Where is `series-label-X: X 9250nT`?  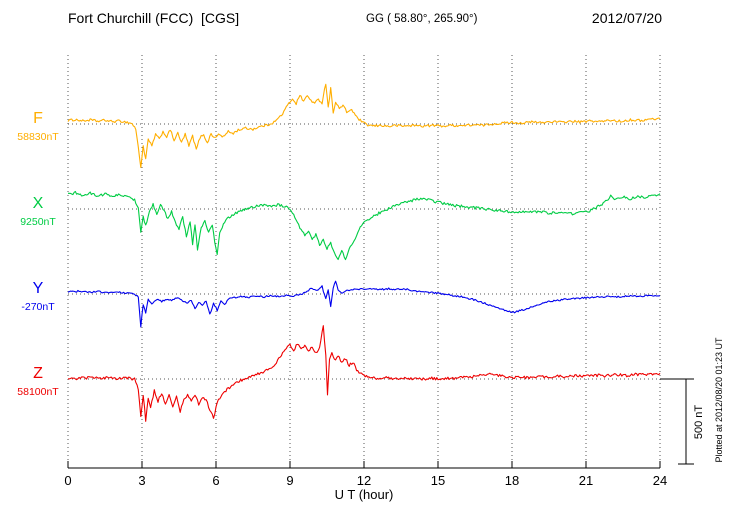
series-label-X: X 9250nT is located at coordinates (38, 212).